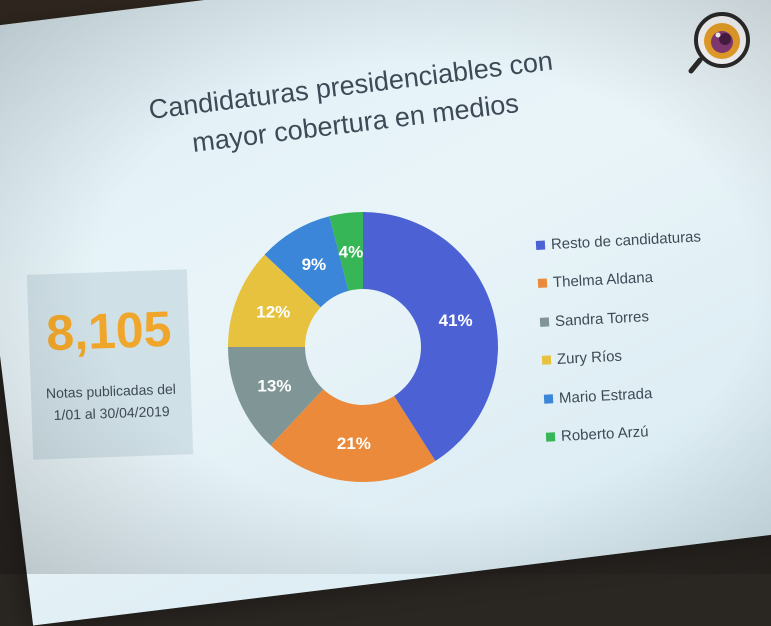  Describe the element at coordinates (626, 240) in the screenshot. I see `legend-label-0: Resto de candidaturas` at that location.